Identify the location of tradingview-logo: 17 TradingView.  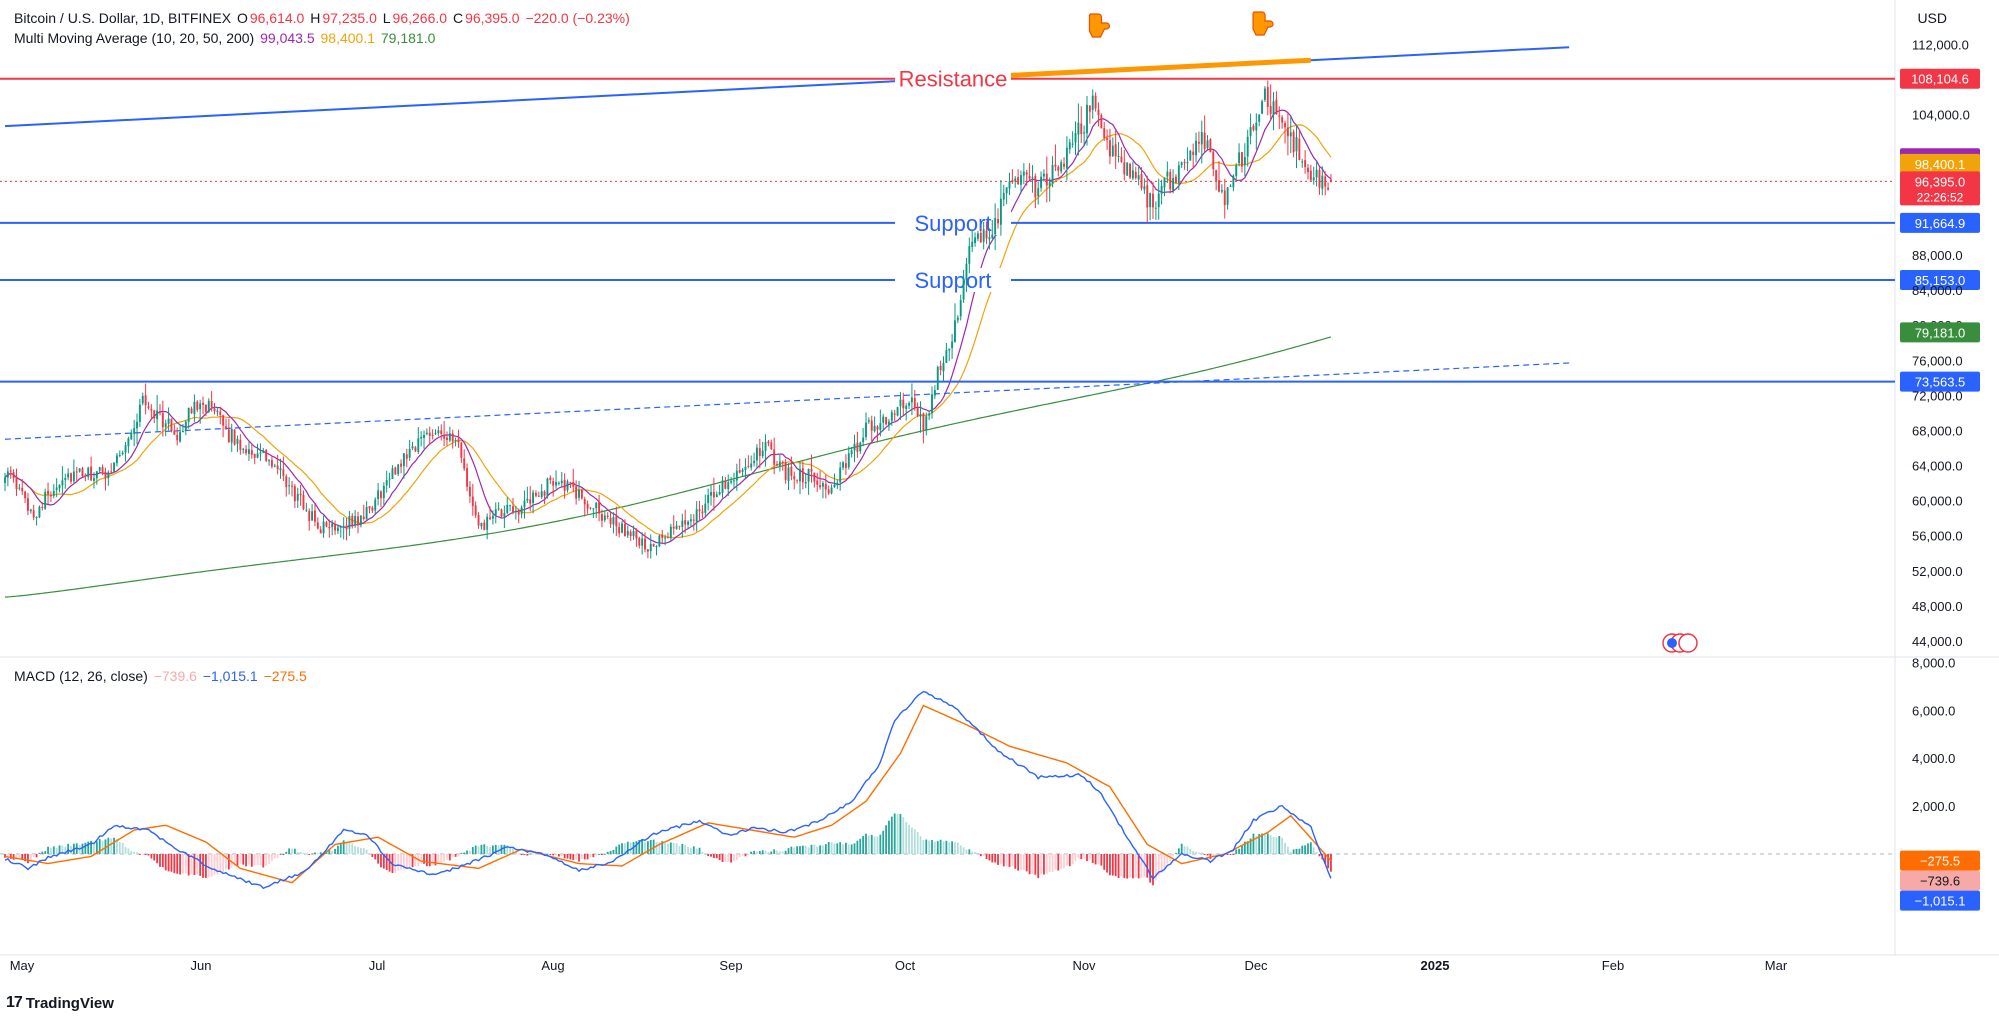
(60, 1003).